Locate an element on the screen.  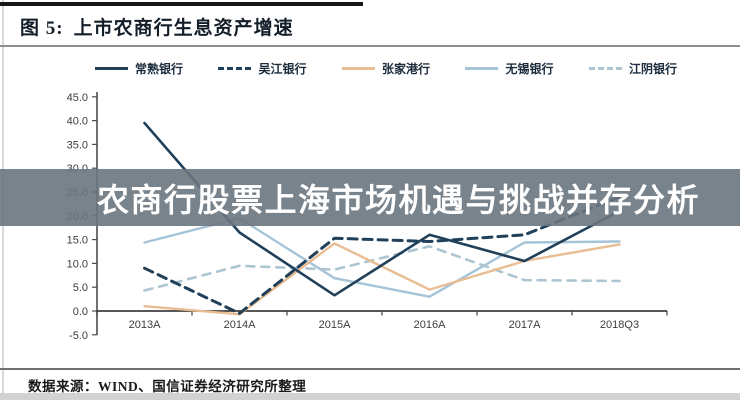
x-tick-label: 2014A is located at coordinates (240, 325).